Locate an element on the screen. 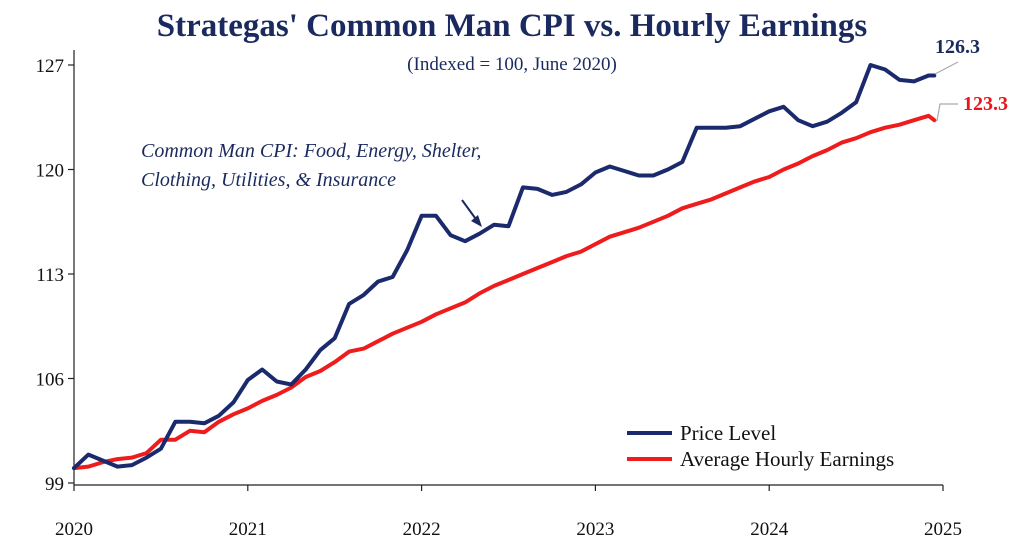 This screenshot has width=1024, height=543. price-end-label: 126.3 is located at coordinates (957, 47).